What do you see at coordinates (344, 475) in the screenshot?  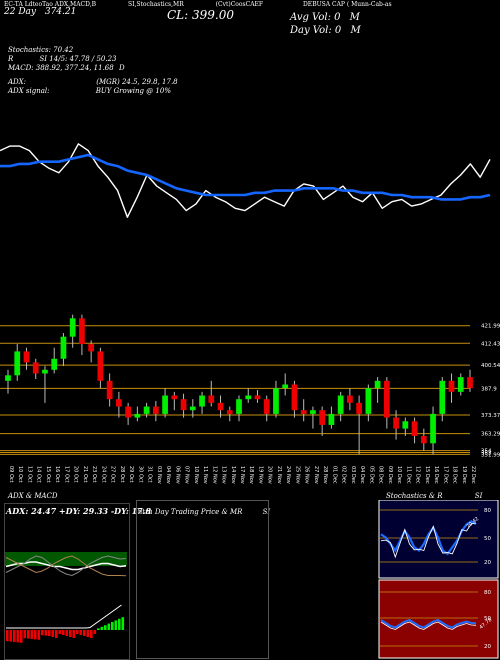 I see `date-label: 02 Dec` at bounding box center [344, 475].